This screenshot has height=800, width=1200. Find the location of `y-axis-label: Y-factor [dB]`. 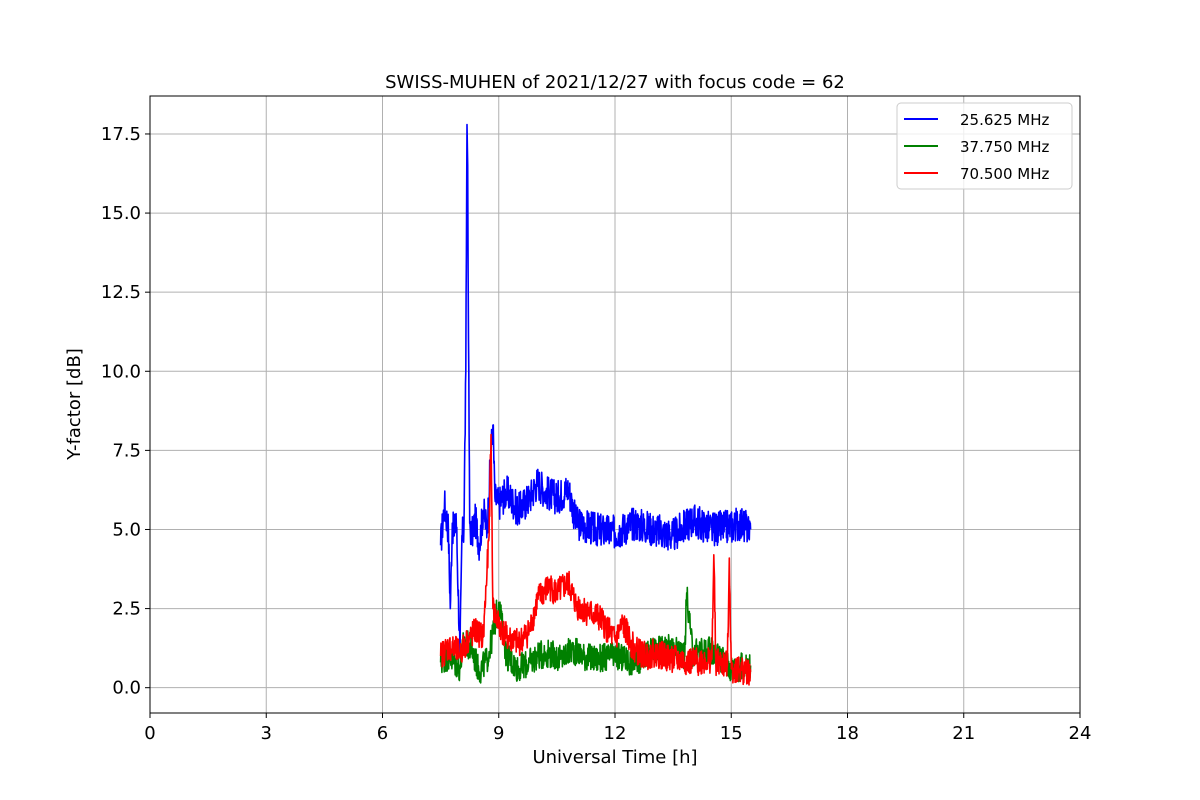

y-axis-label: Y-factor [dB] is located at coordinates (74, 404).